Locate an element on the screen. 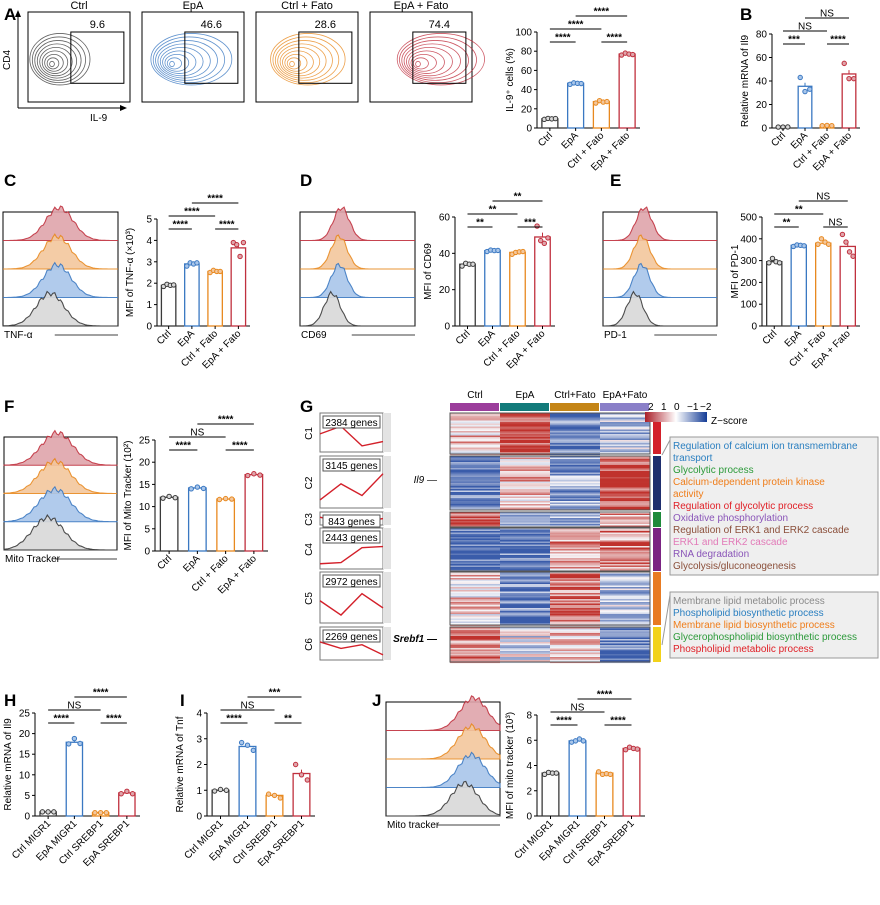 This screenshot has height=905, width=880. y-tick-label: 0 is located at coordinates (447, 327).